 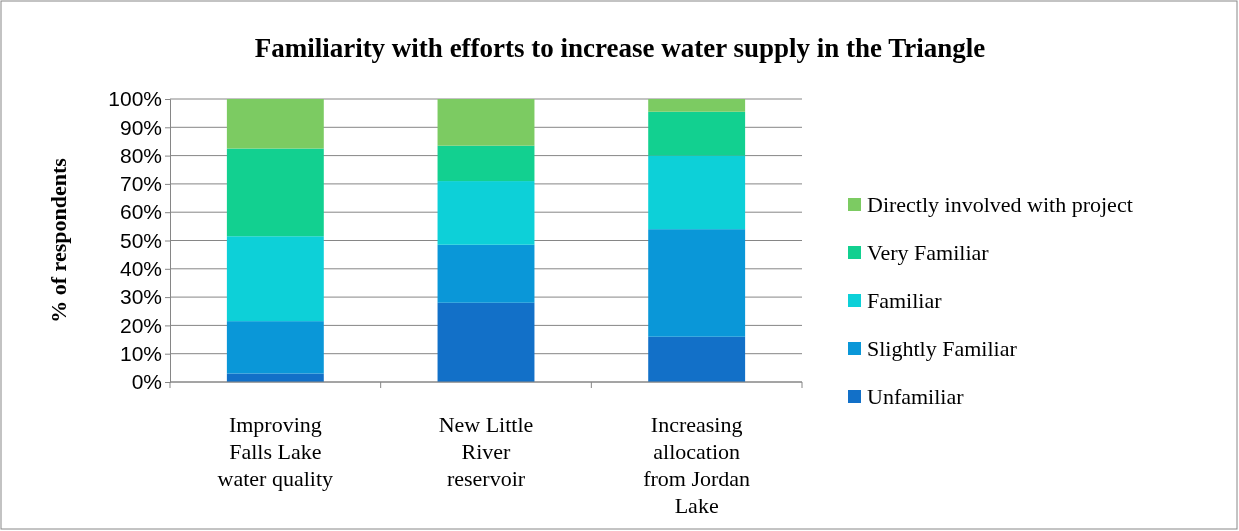 I want to click on y-tick-label: 20%, so click(x=140, y=325).